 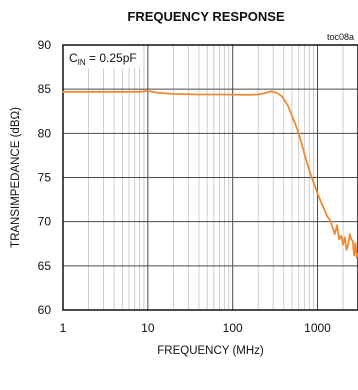 I want to click on annotation-rest: = 0.25pF, so click(x=111, y=58).